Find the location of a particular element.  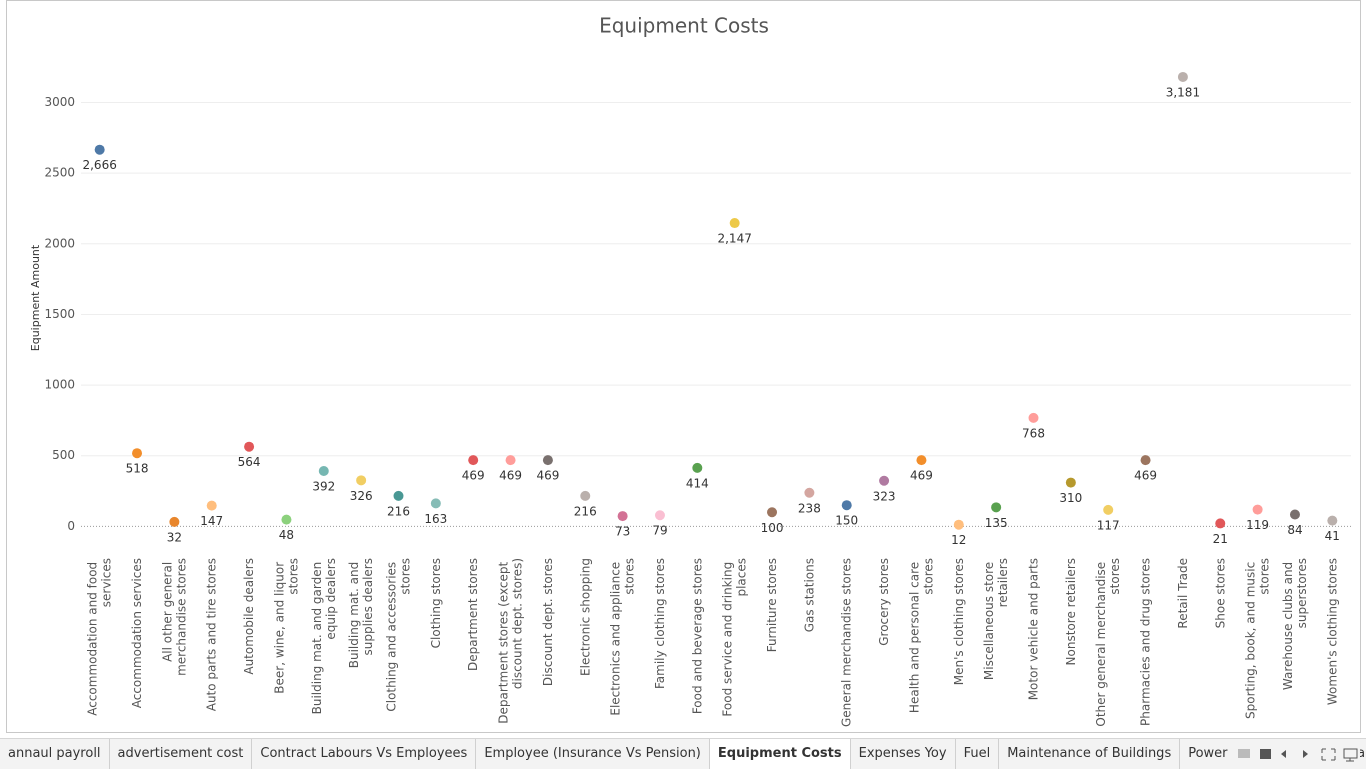

x-tick-label: Family clothing stores is located at coordinates (660, 623).